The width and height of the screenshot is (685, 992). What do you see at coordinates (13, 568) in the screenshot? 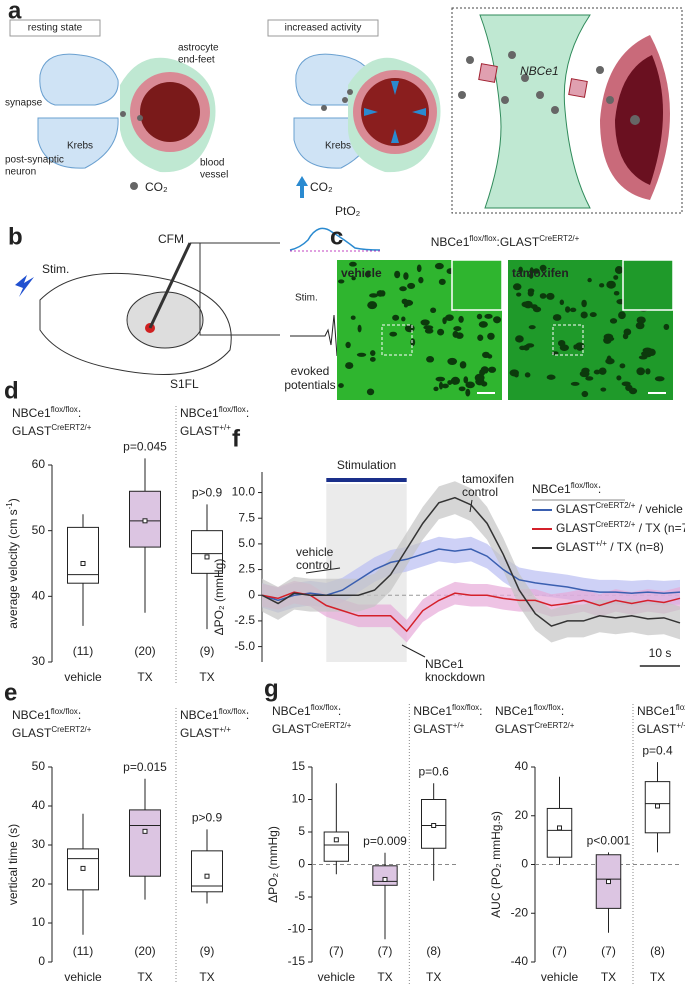
I see `text-part: average velocity (cm s` at bounding box center [13, 568].